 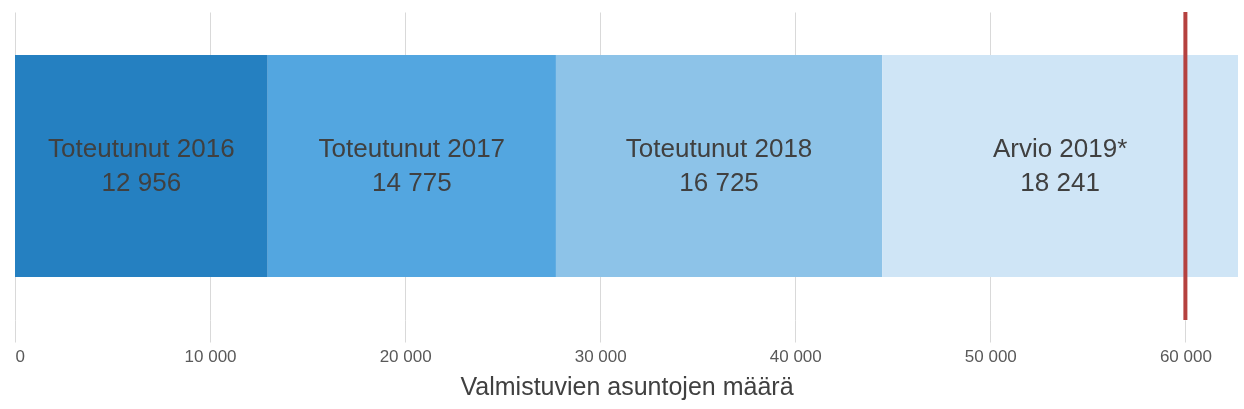 What do you see at coordinates (20, 356) in the screenshot?
I see `x-tick-label: 0` at bounding box center [20, 356].